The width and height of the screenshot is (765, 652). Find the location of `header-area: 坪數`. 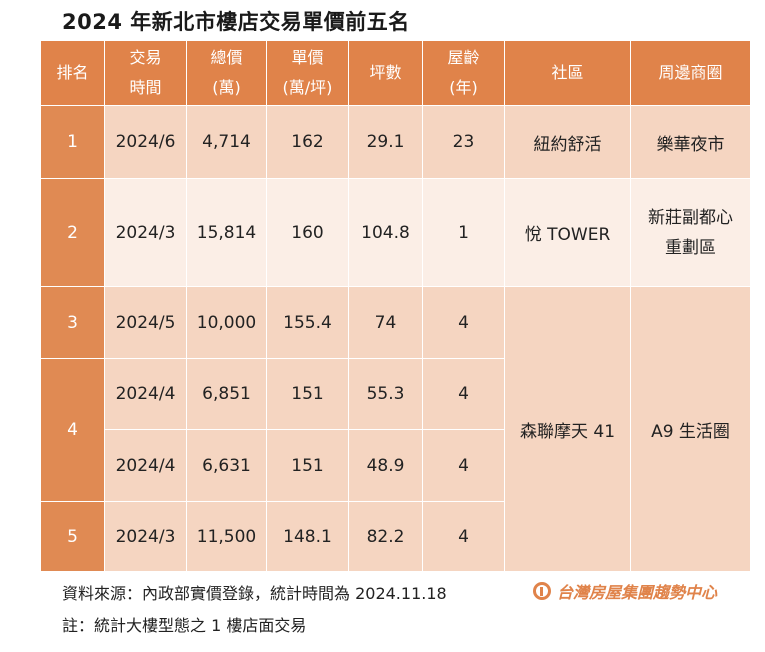

header-area: 坪數 is located at coordinates (385, 73).